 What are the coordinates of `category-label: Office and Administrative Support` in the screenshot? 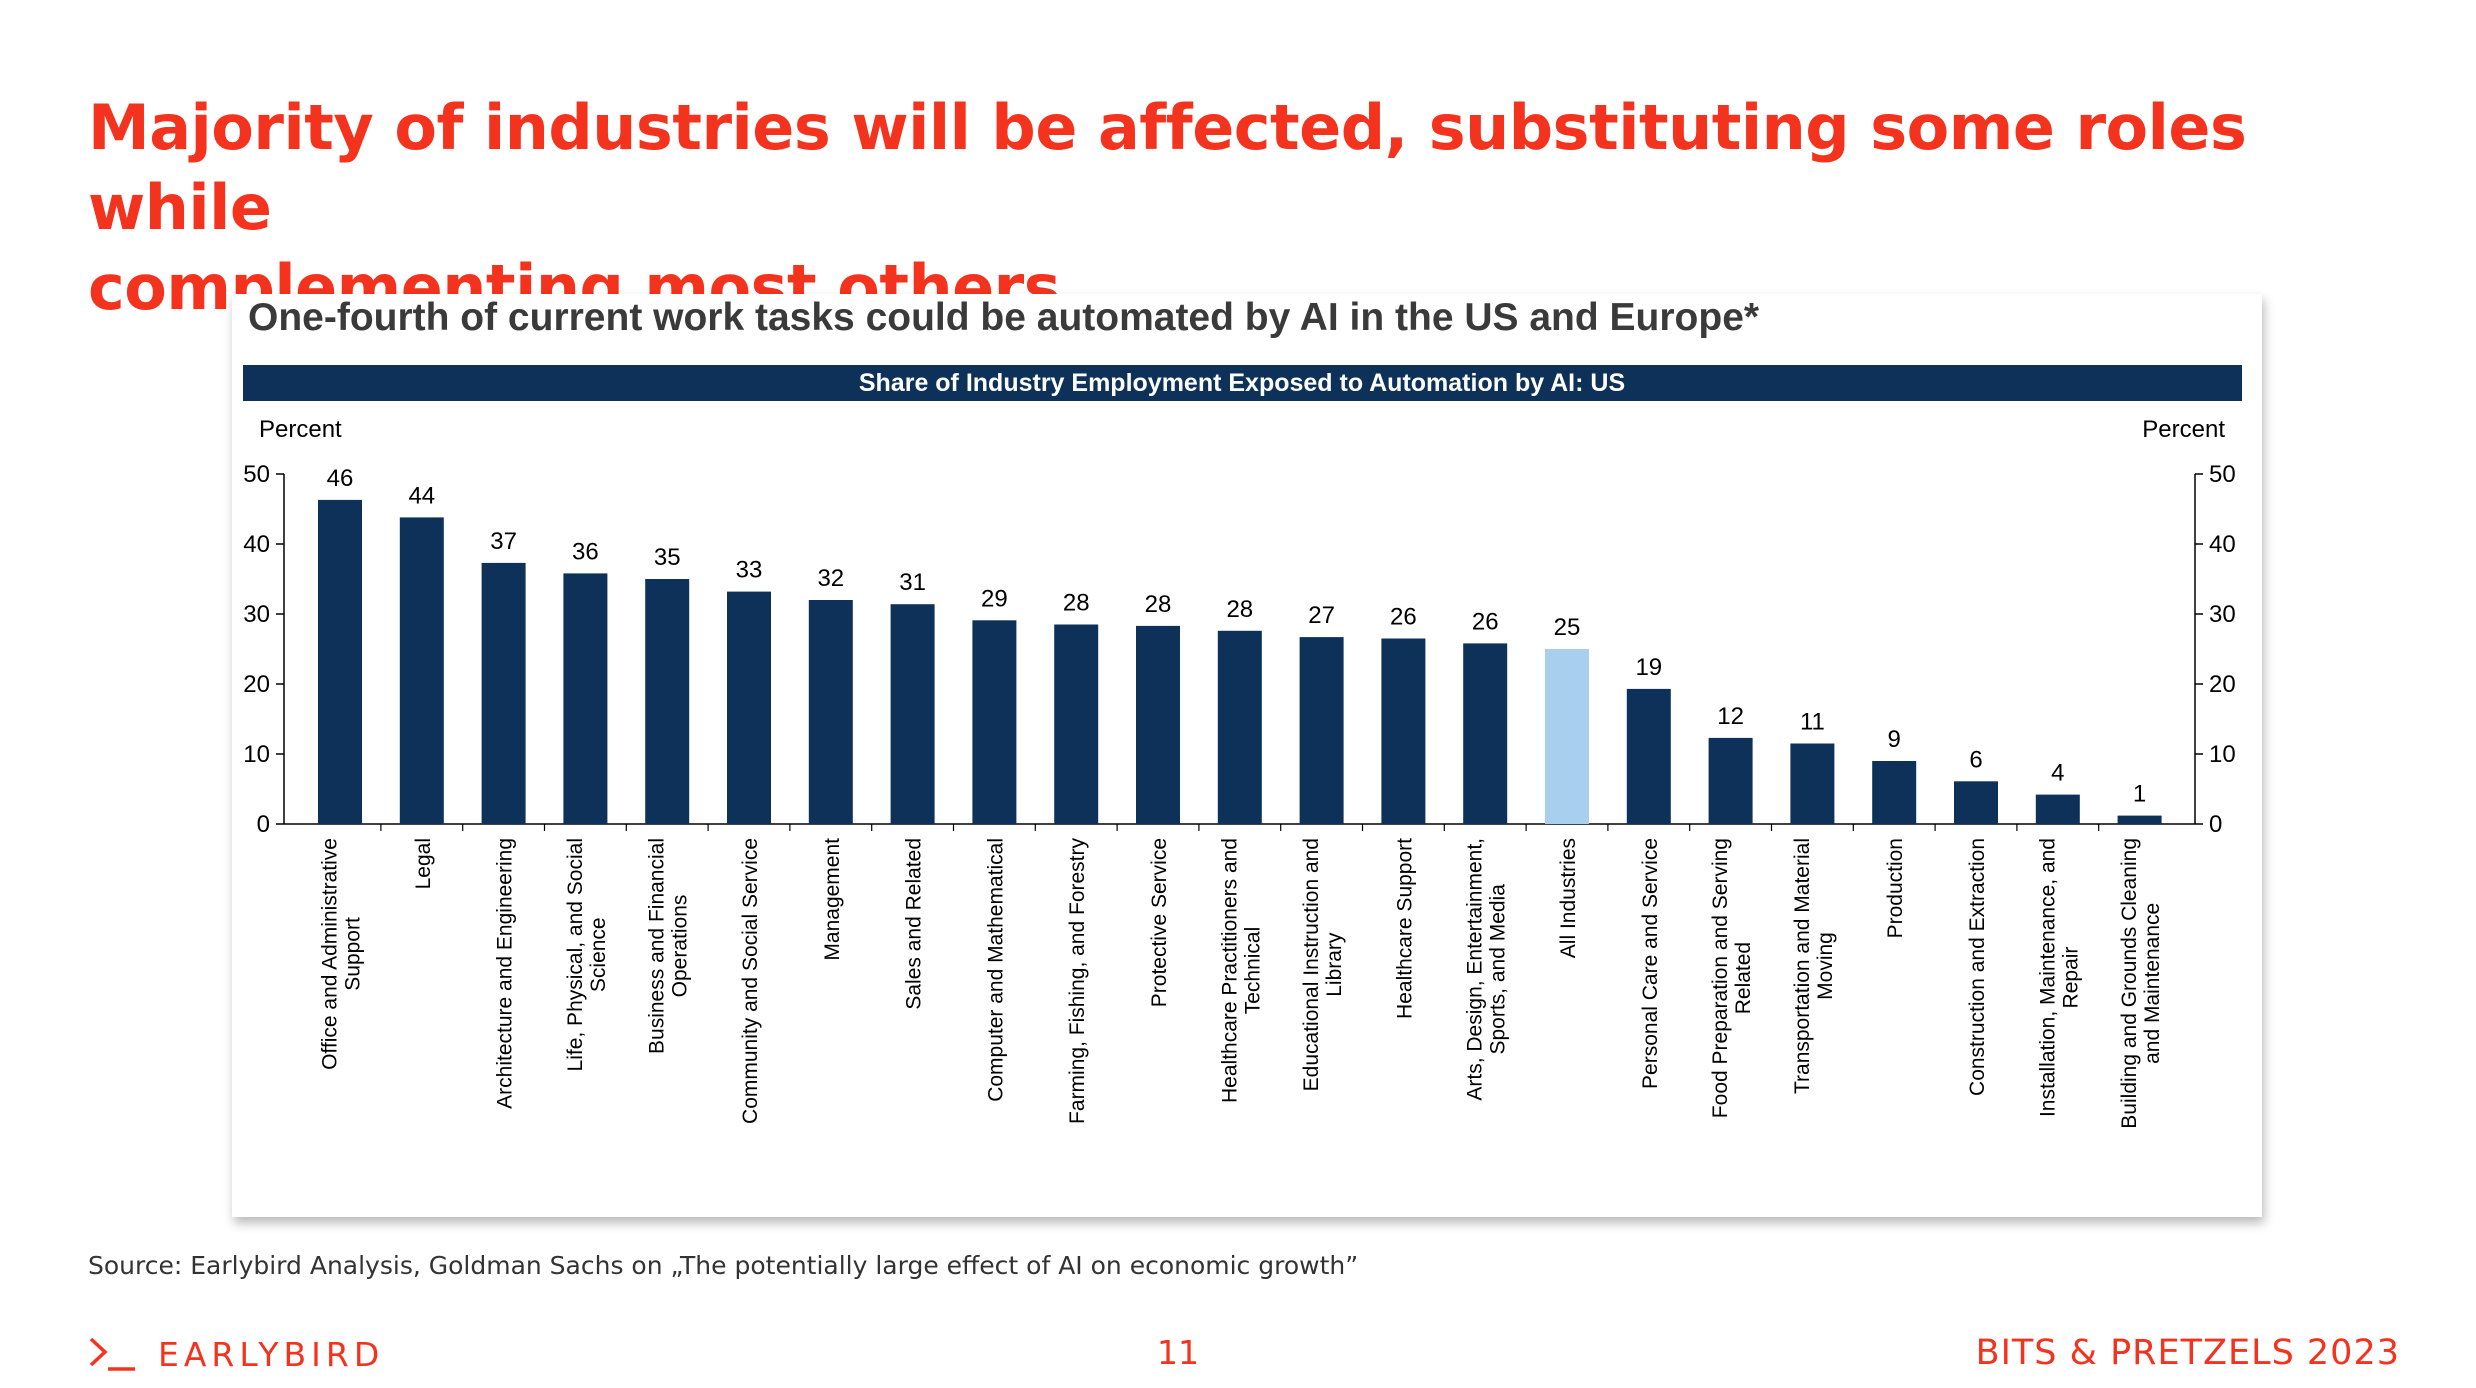 It's located at (342, 954).